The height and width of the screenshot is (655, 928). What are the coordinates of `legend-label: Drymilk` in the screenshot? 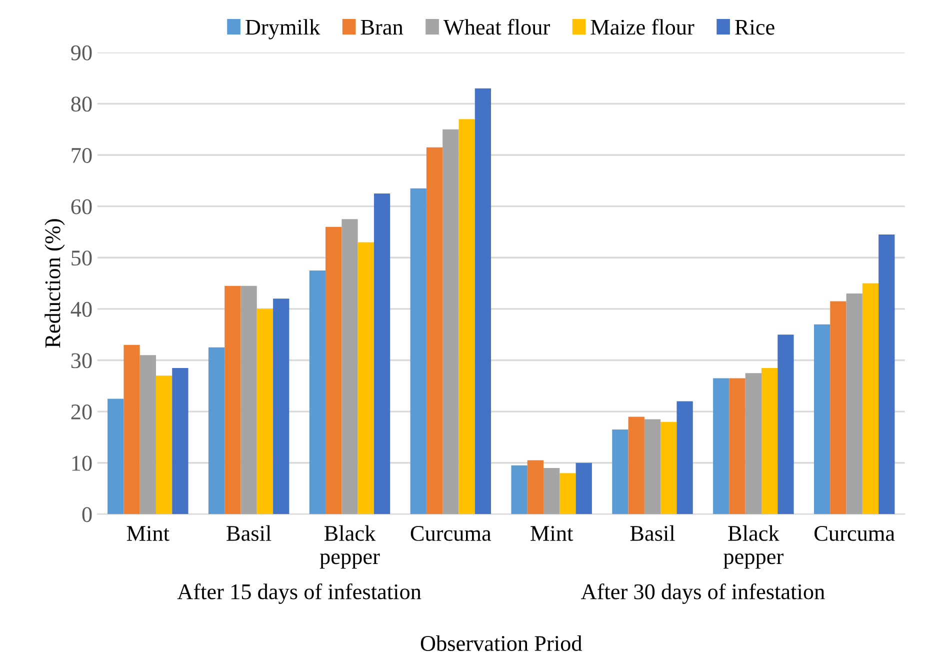 It's located at (283, 29).